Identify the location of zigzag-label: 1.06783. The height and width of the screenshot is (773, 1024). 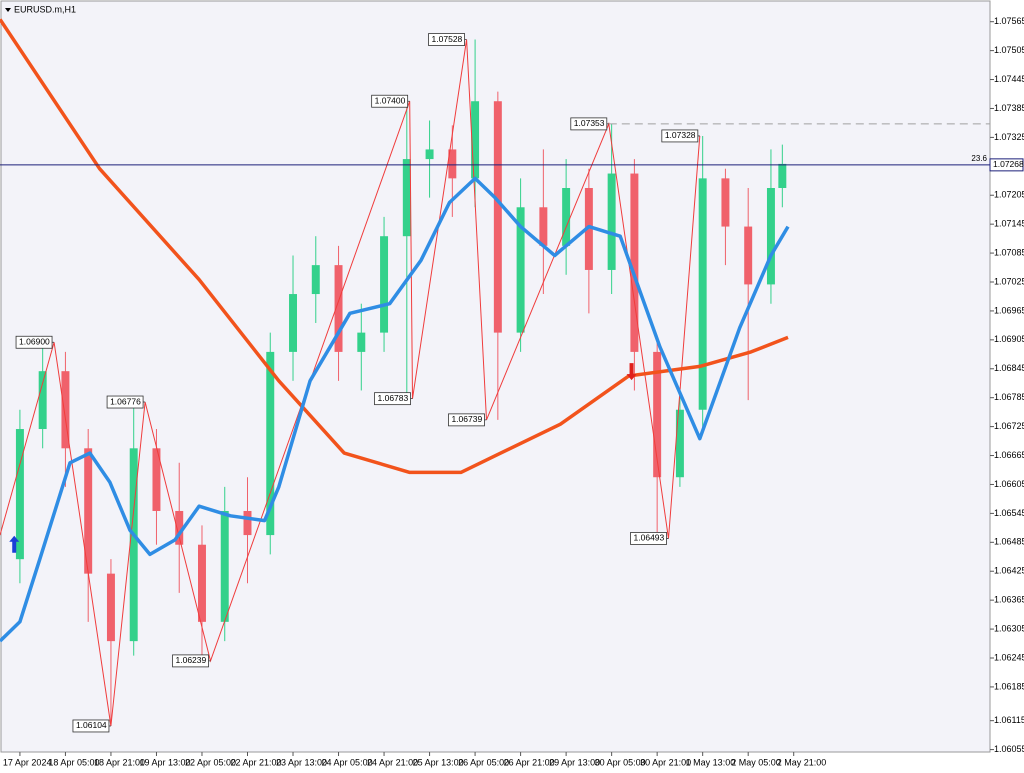
(393, 398).